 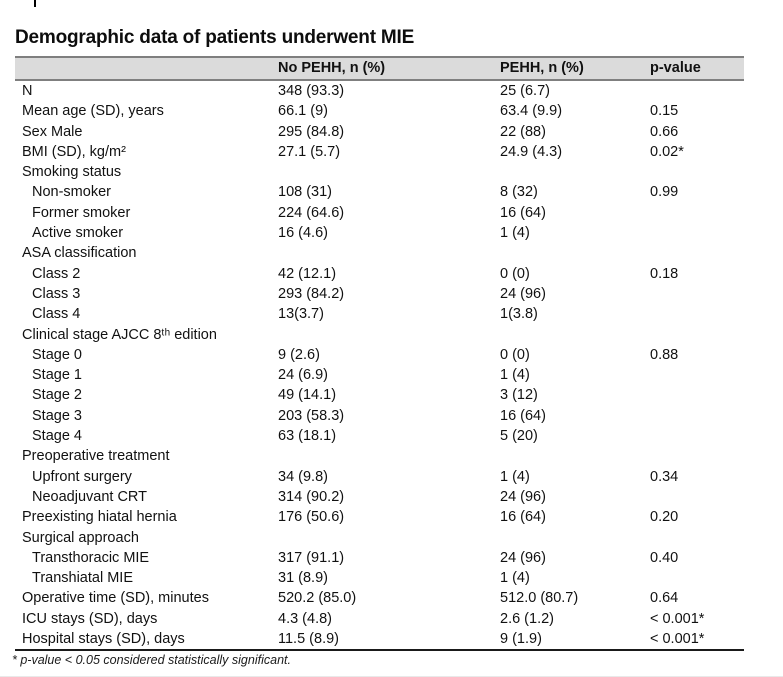 What do you see at coordinates (664, 557) in the screenshot?
I see `p-value-cell: 0.40` at bounding box center [664, 557].